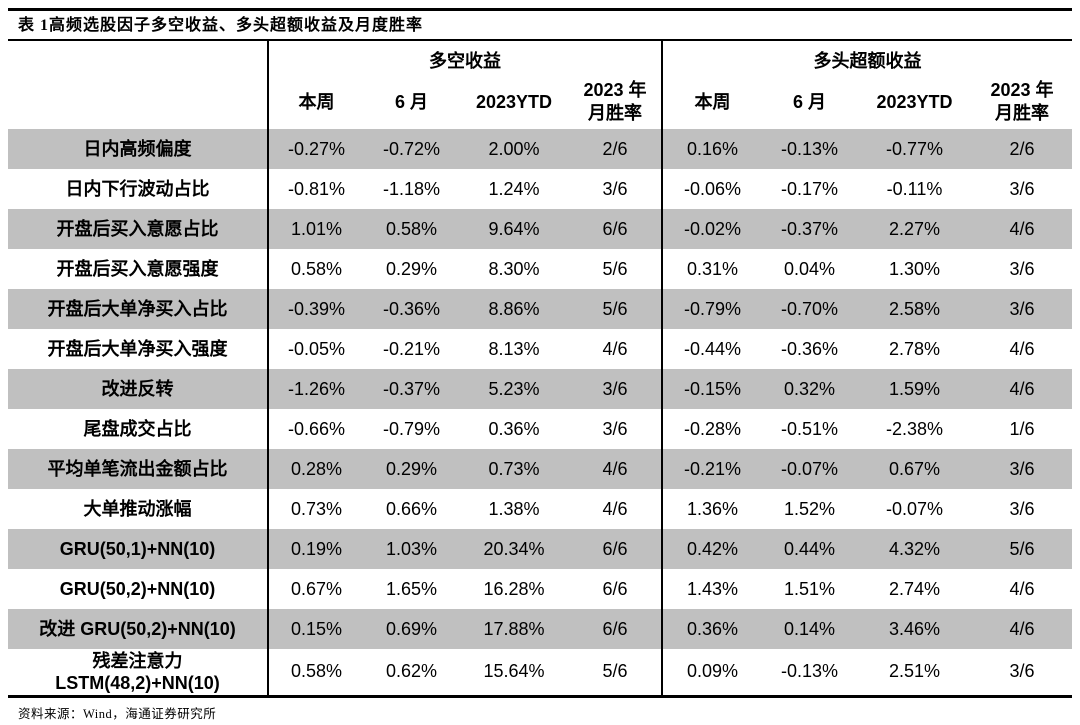  I want to click on group-header-long-short: 多空收益, so click(464, 58).